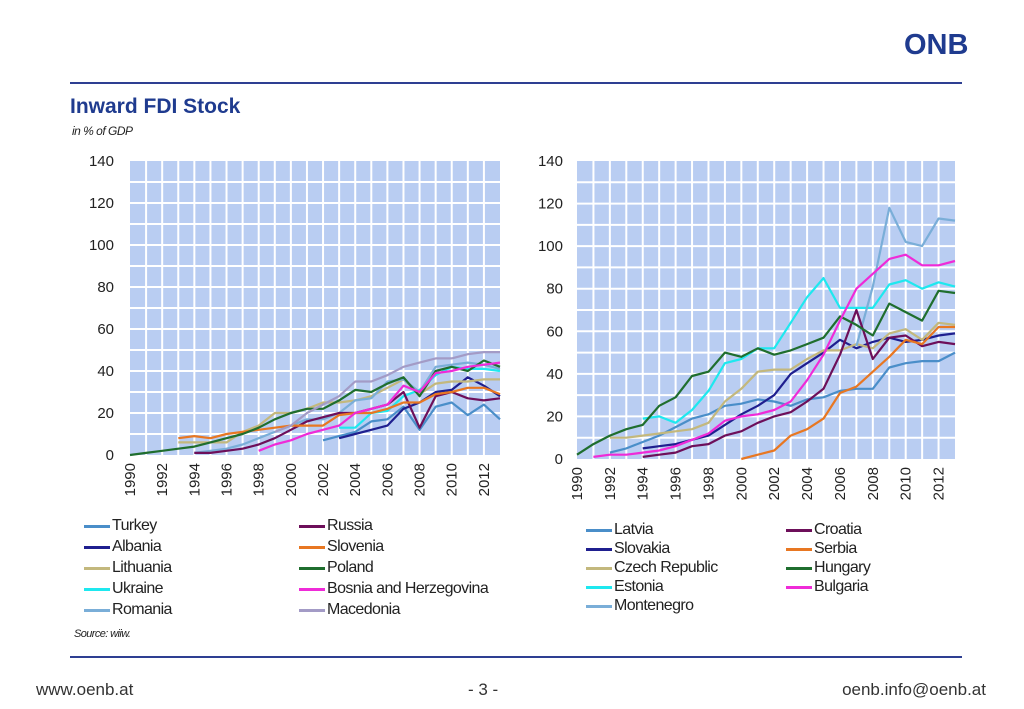  What do you see at coordinates (516, 83) in the screenshot?
I see `header-rule` at bounding box center [516, 83].